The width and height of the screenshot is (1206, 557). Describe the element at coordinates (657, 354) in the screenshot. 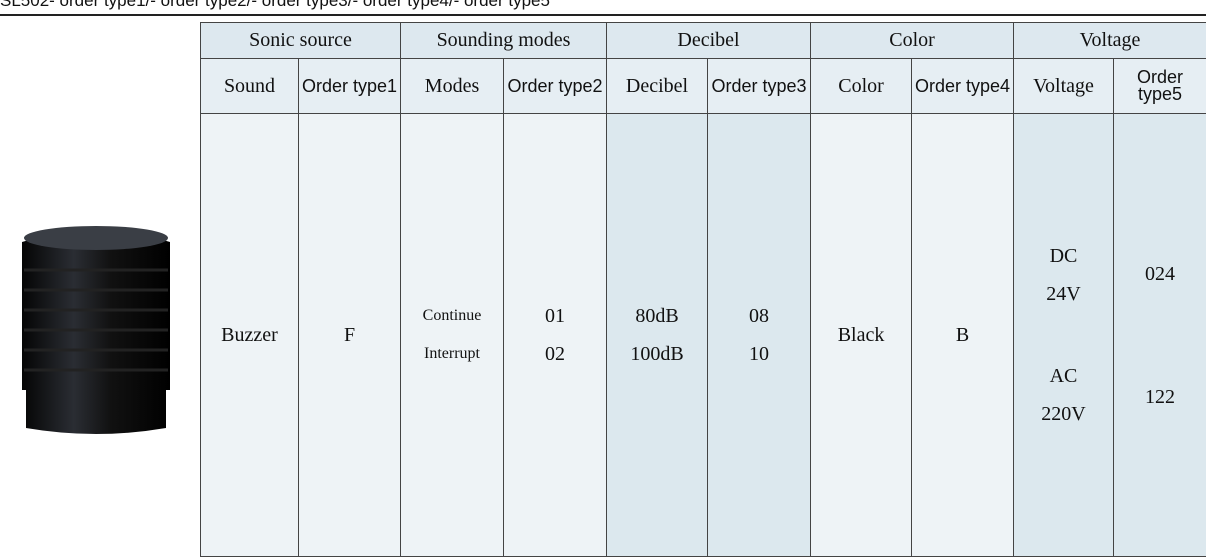

I see `cell-text: 100dB` at that location.